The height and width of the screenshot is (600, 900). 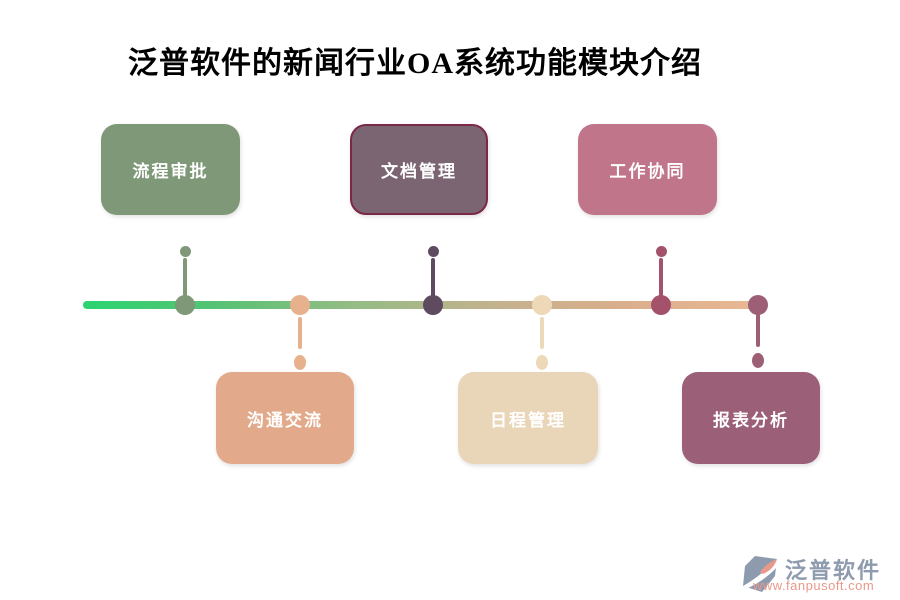 I want to click on timeline-dot-schedule-management, so click(x=542, y=305).